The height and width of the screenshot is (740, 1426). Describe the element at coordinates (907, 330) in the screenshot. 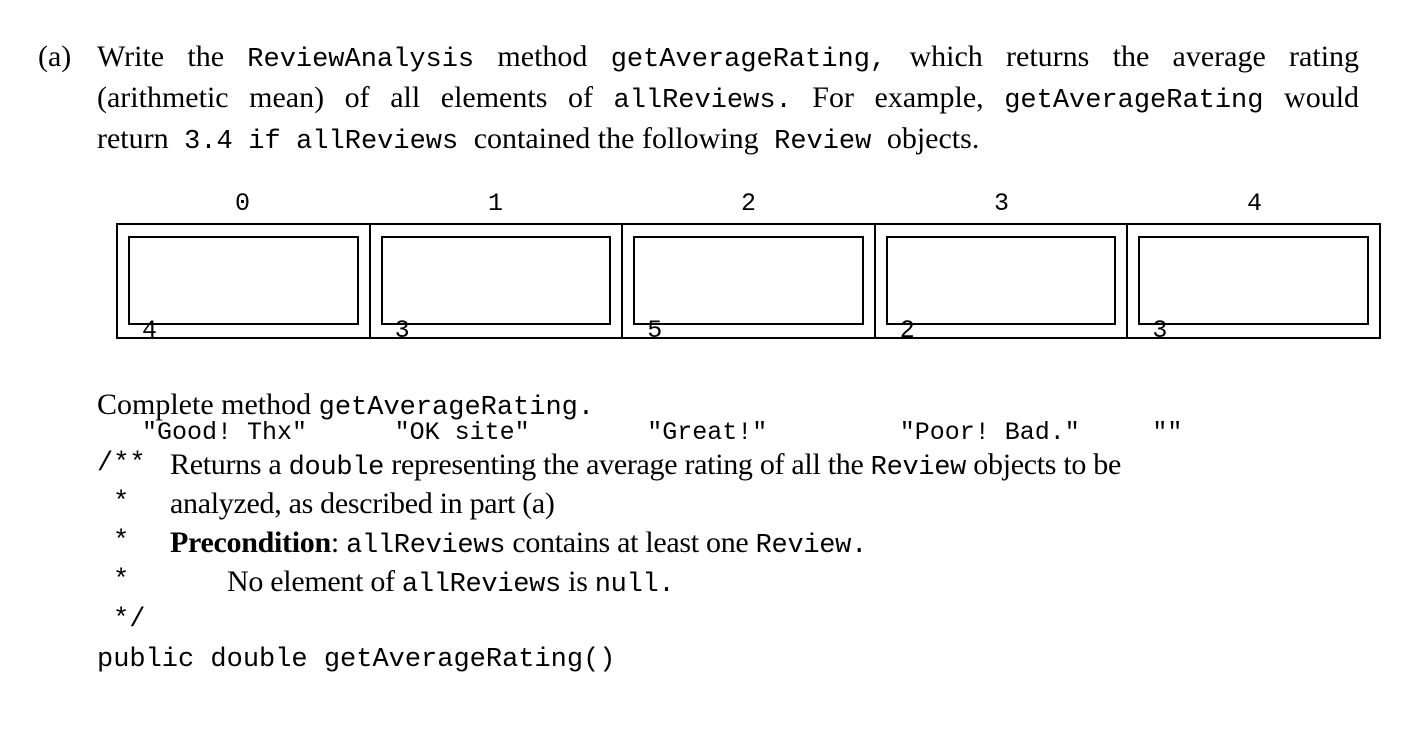

I see `review-rating: 2` at that location.